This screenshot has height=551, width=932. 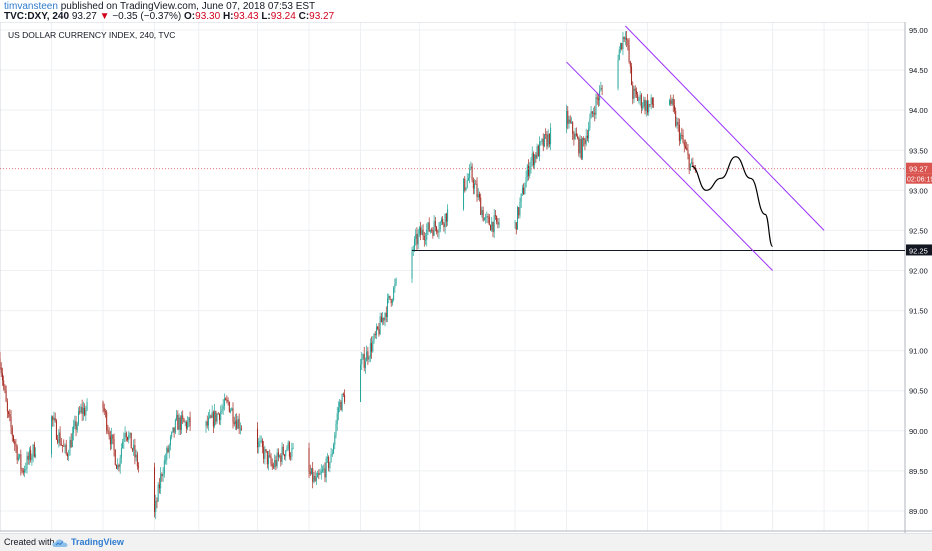 What do you see at coordinates (91, 35) in the screenshot?
I see `chart-title: US DOLLAR CURRENCY INDEX, 240, TVC` at bounding box center [91, 35].